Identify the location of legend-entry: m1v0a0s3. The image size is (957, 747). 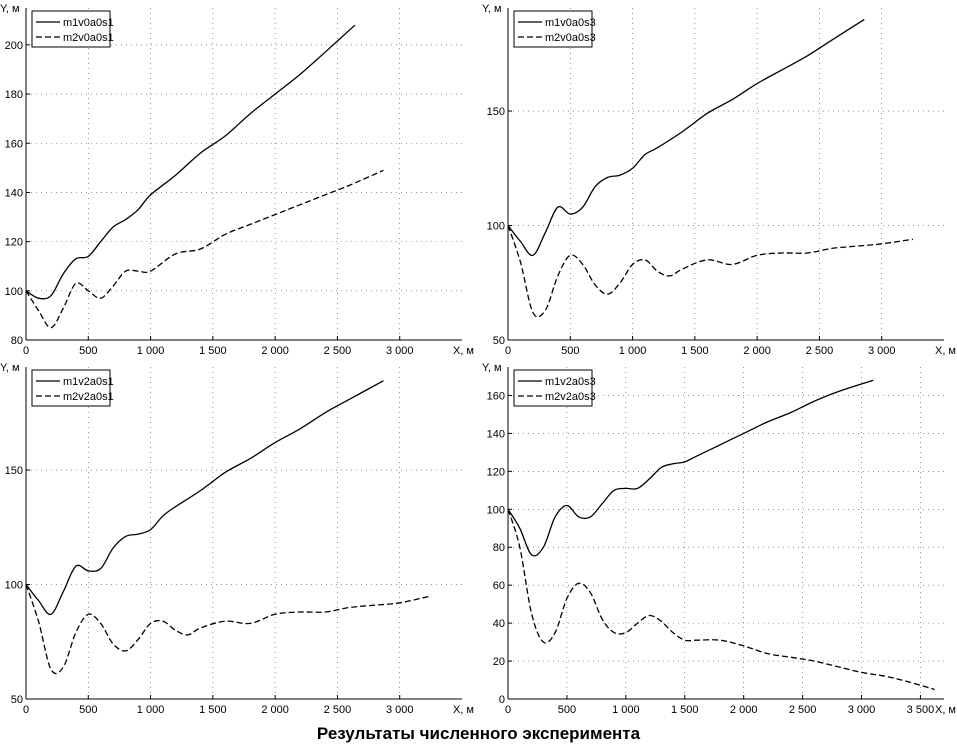
(570, 23).